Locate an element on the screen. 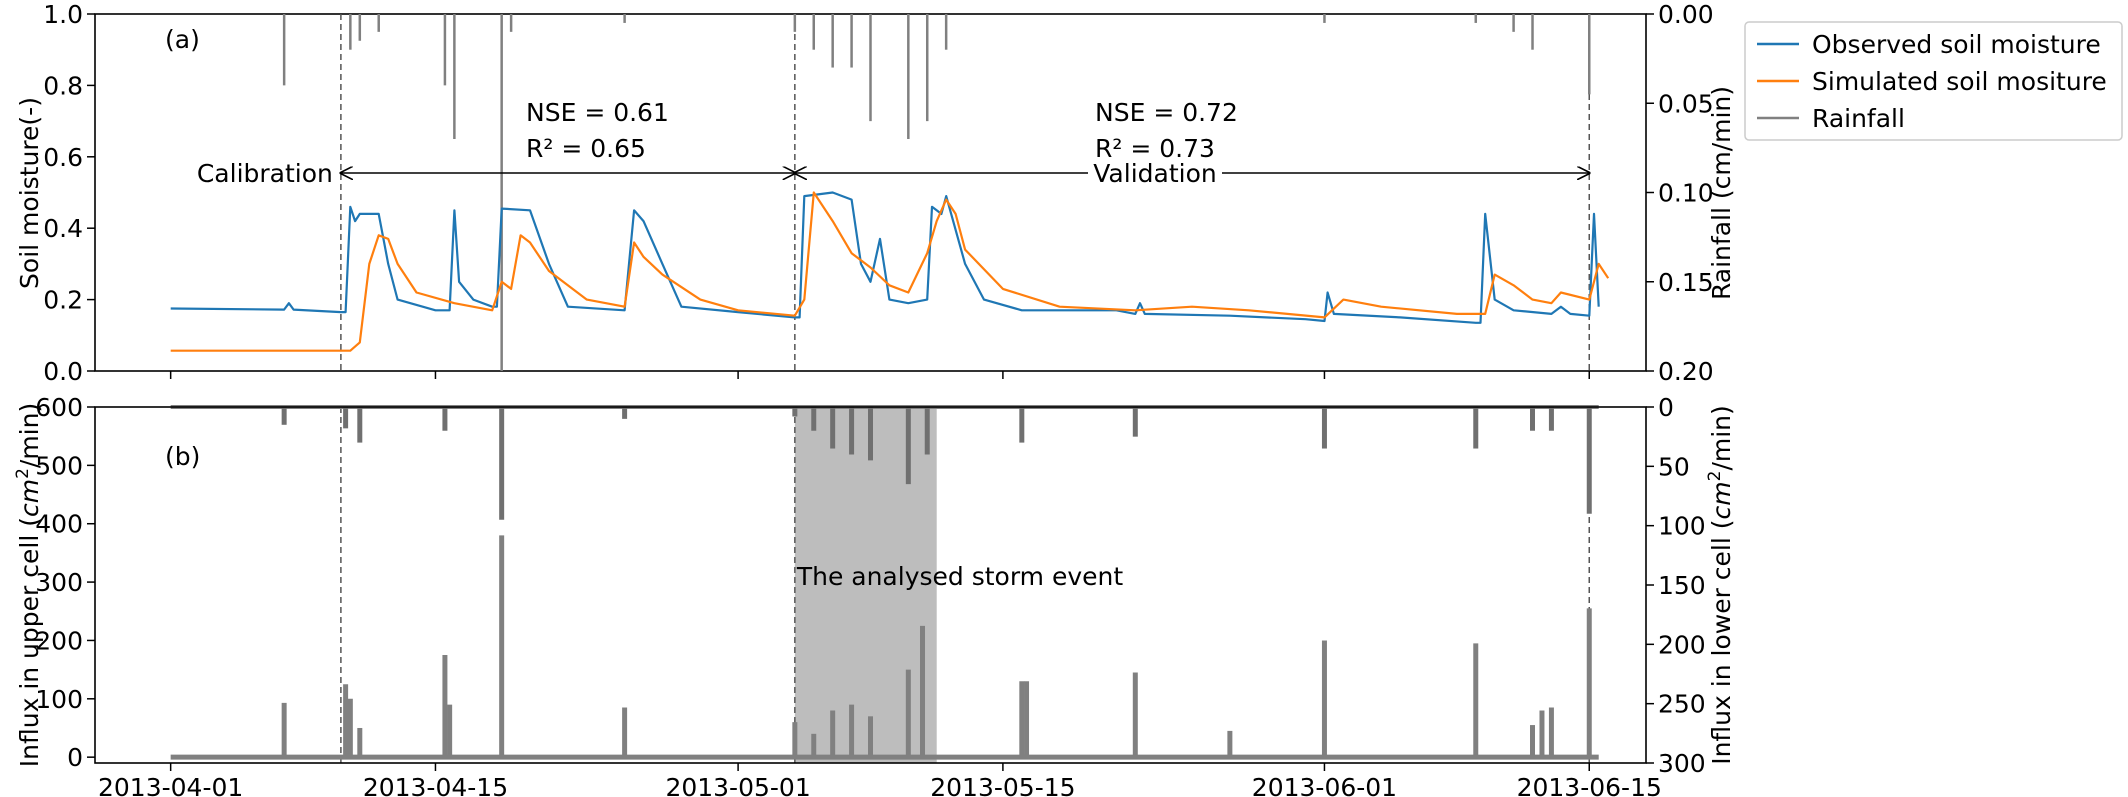  y-right-tick-label: 300 is located at coordinates (1682, 763).